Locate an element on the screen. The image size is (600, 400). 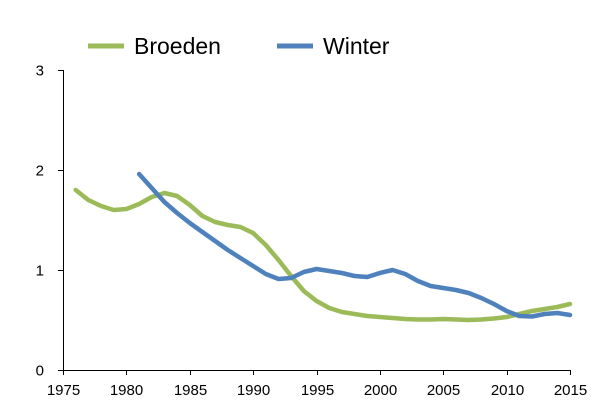
y-tick-label: 0 is located at coordinates (40, 371).